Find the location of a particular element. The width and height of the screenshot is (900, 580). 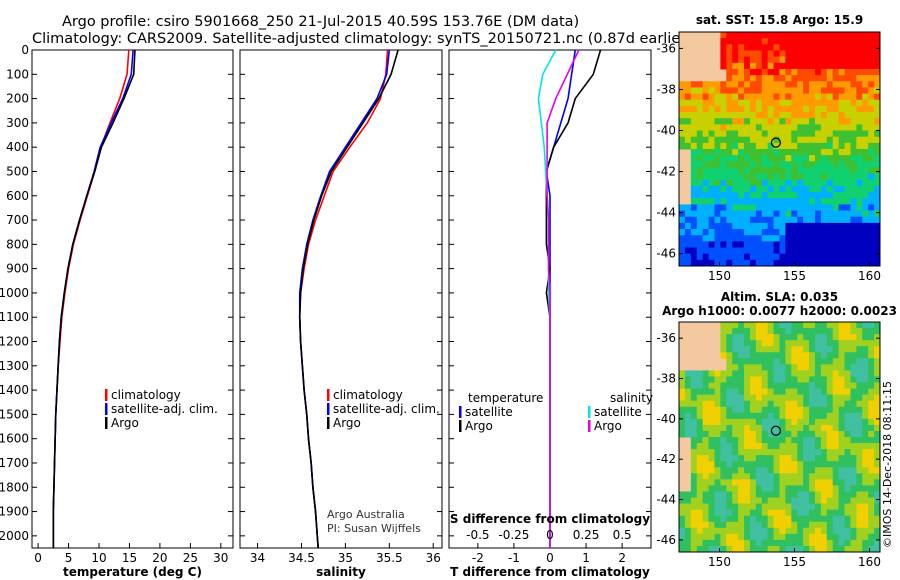

map-y-tick-label: -38 is located at coordinates (666, 89).